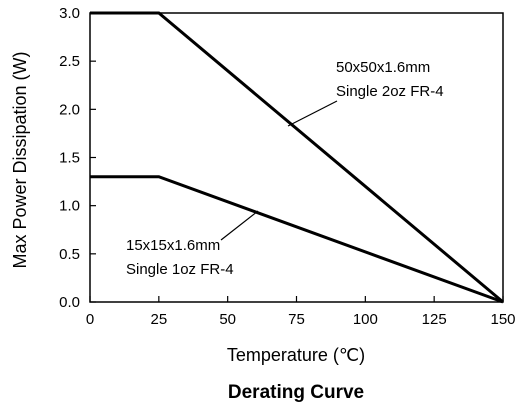 The width and height of the screenshot is (522, 404). What do you see at coordinates (69, 206) in the screenshot?
I see `y-tick-label-1.0: 1.0` at bounding box center [69, 206].